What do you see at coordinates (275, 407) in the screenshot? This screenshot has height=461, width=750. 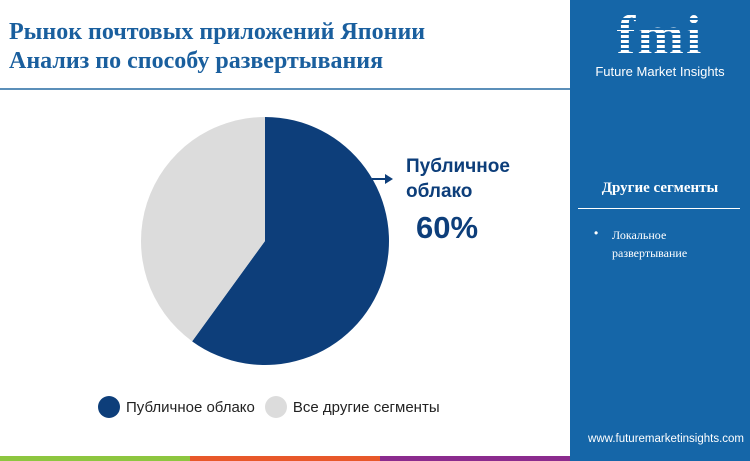 I see `legend-swatch-other` at bounding box center [275, 407].